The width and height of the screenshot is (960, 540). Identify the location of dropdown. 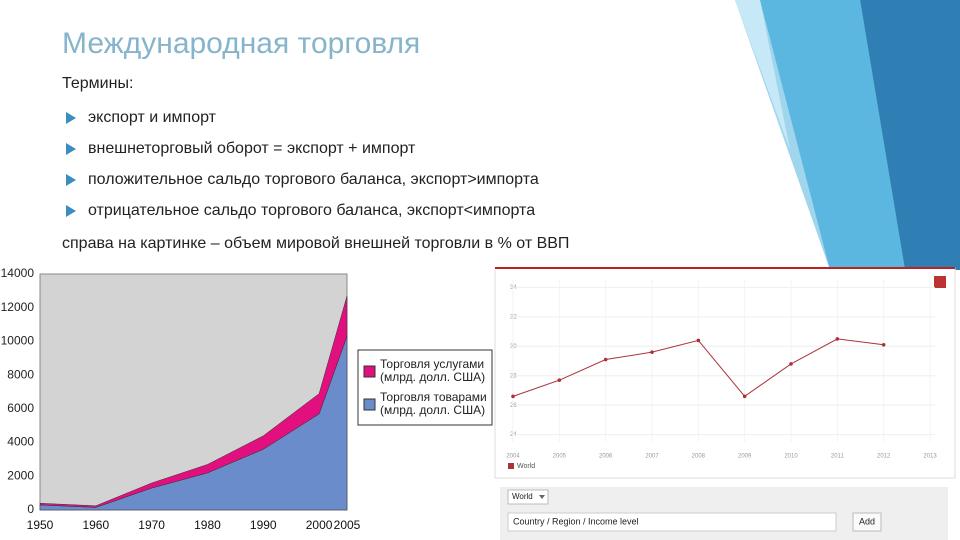
(528, 497).